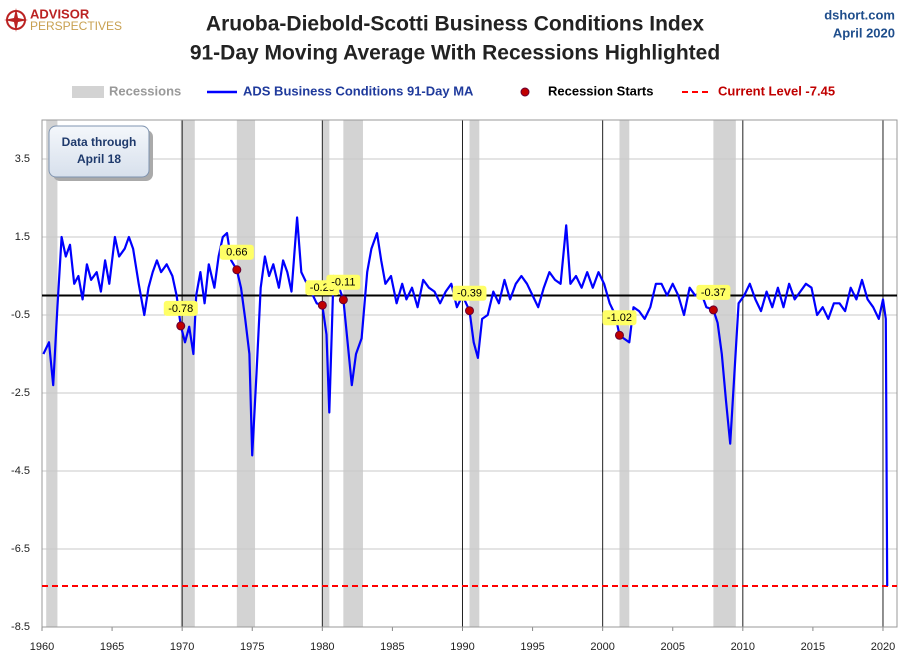 This screenshot has height=661, width=910. What do you see at coordinates (22, 237) in the screenshot?
I see `y-tick-label: 1.5` at bounding box center [22, 237].